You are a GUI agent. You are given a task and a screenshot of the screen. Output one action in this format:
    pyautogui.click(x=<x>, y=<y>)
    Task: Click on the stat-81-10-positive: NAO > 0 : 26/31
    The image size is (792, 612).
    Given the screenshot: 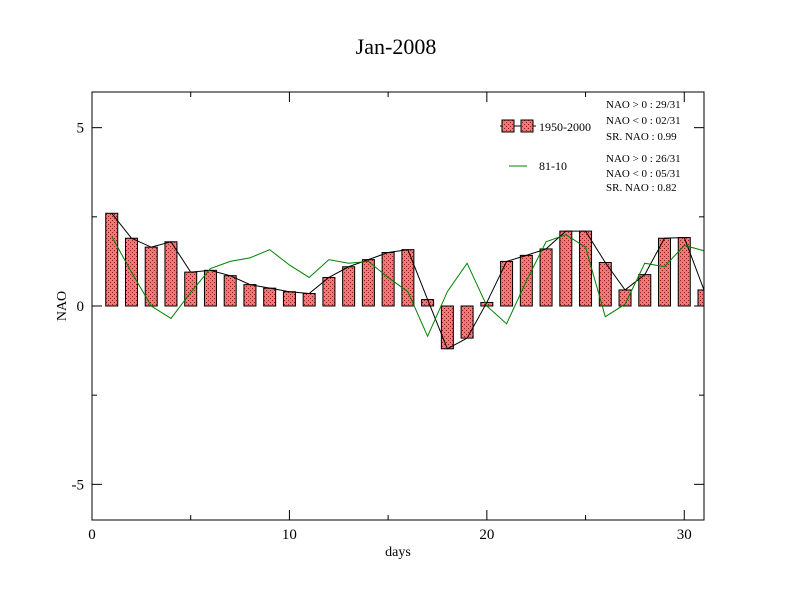 What is the action you would take?
    pyautogui.click(x=643, y=159)
    